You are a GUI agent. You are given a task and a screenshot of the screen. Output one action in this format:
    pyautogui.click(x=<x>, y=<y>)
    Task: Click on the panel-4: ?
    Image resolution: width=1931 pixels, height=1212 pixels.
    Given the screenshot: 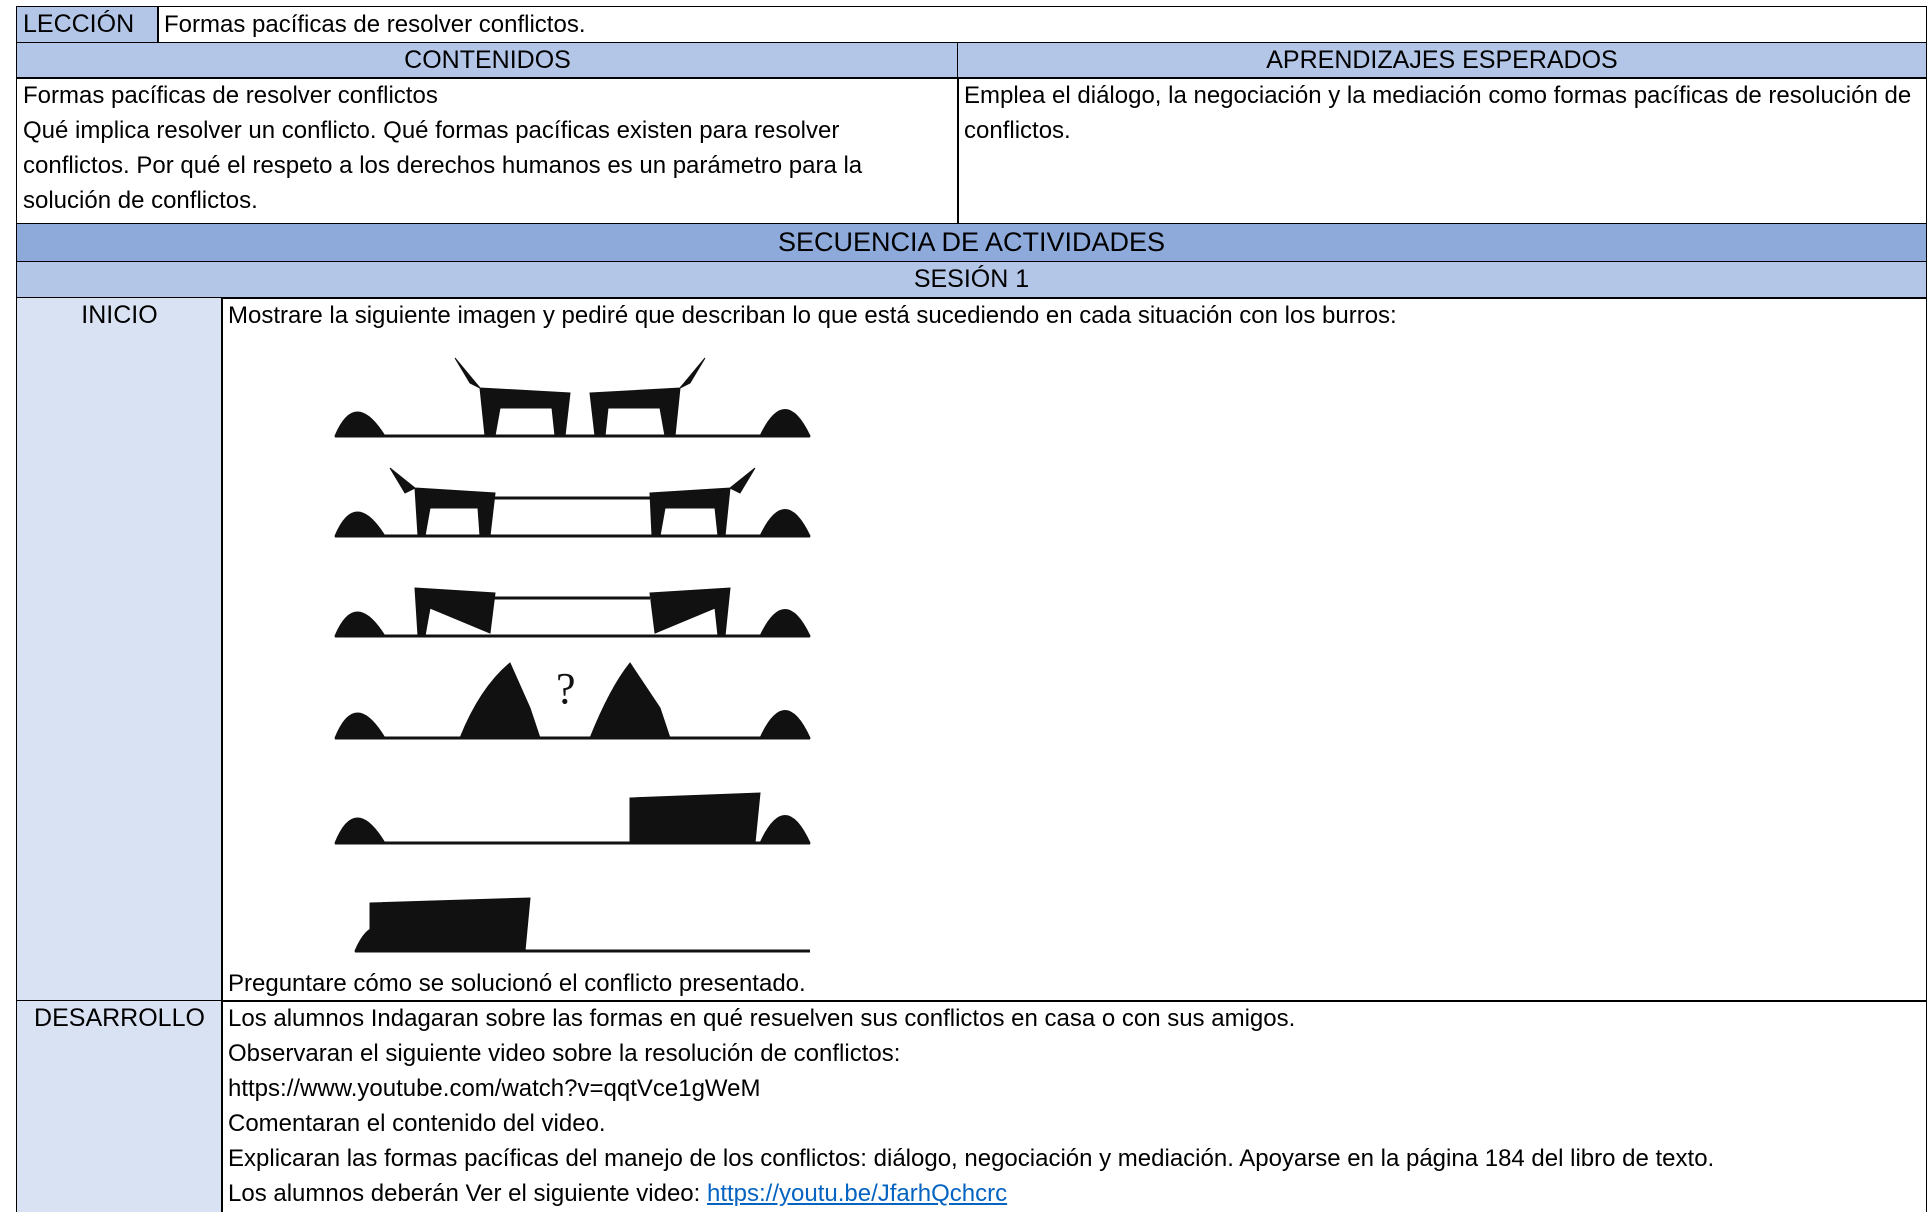 What is the action you would take?
    pyautogui.click(x=572, y=701)
    